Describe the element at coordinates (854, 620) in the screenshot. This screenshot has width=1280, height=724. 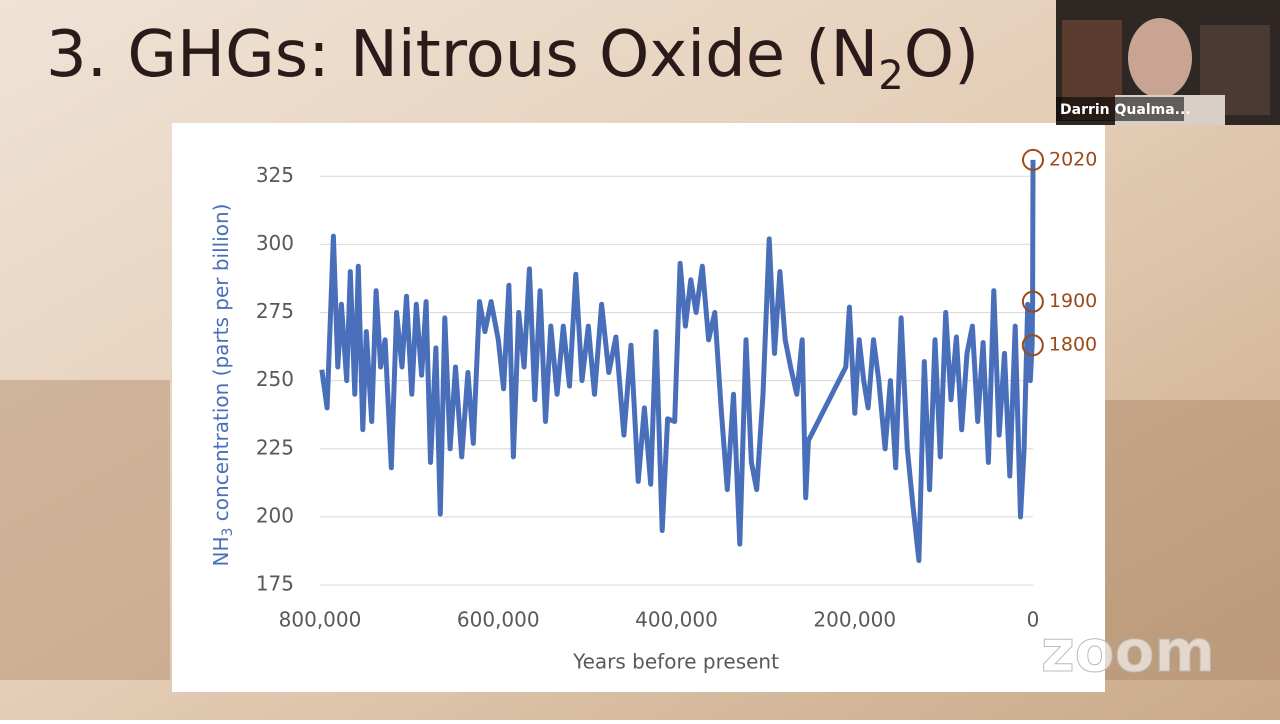
I see `x-tick-label: 200,000` at that location.